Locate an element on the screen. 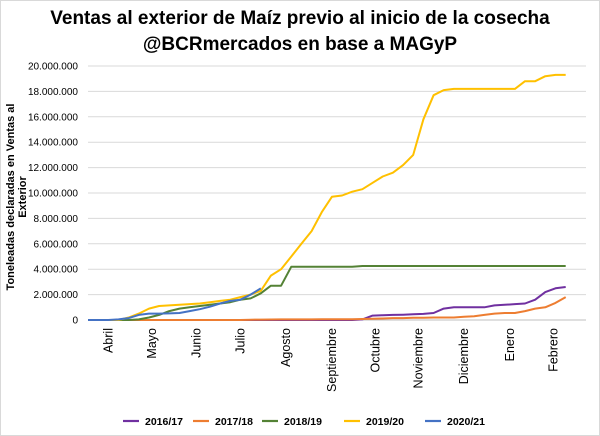  y-tick-label: 18.000.000 is located at coordinates (53, 92).